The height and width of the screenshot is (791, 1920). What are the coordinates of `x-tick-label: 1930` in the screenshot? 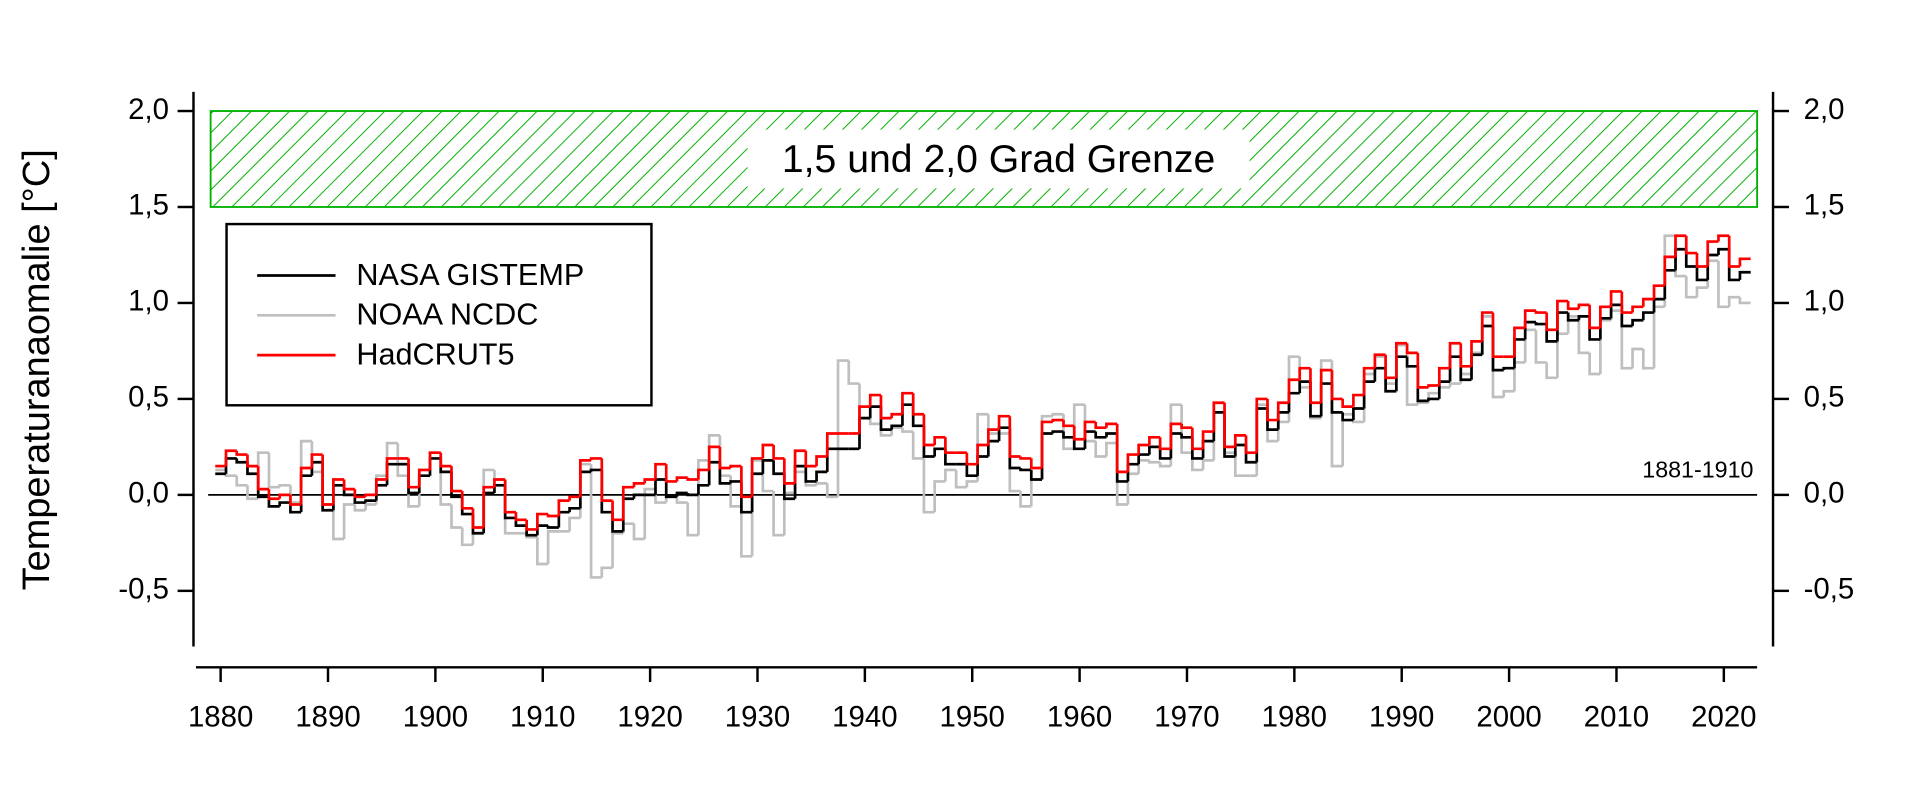 It's located at (757, 717).